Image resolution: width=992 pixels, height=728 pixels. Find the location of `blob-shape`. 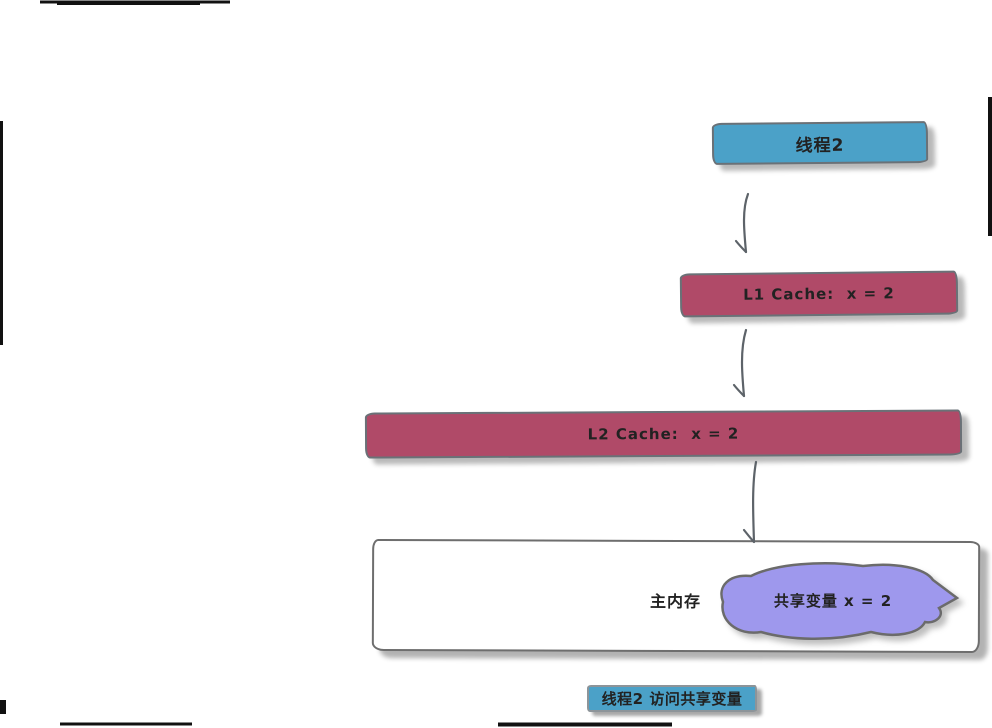

blob-shape is located at coordinates (840, 601).